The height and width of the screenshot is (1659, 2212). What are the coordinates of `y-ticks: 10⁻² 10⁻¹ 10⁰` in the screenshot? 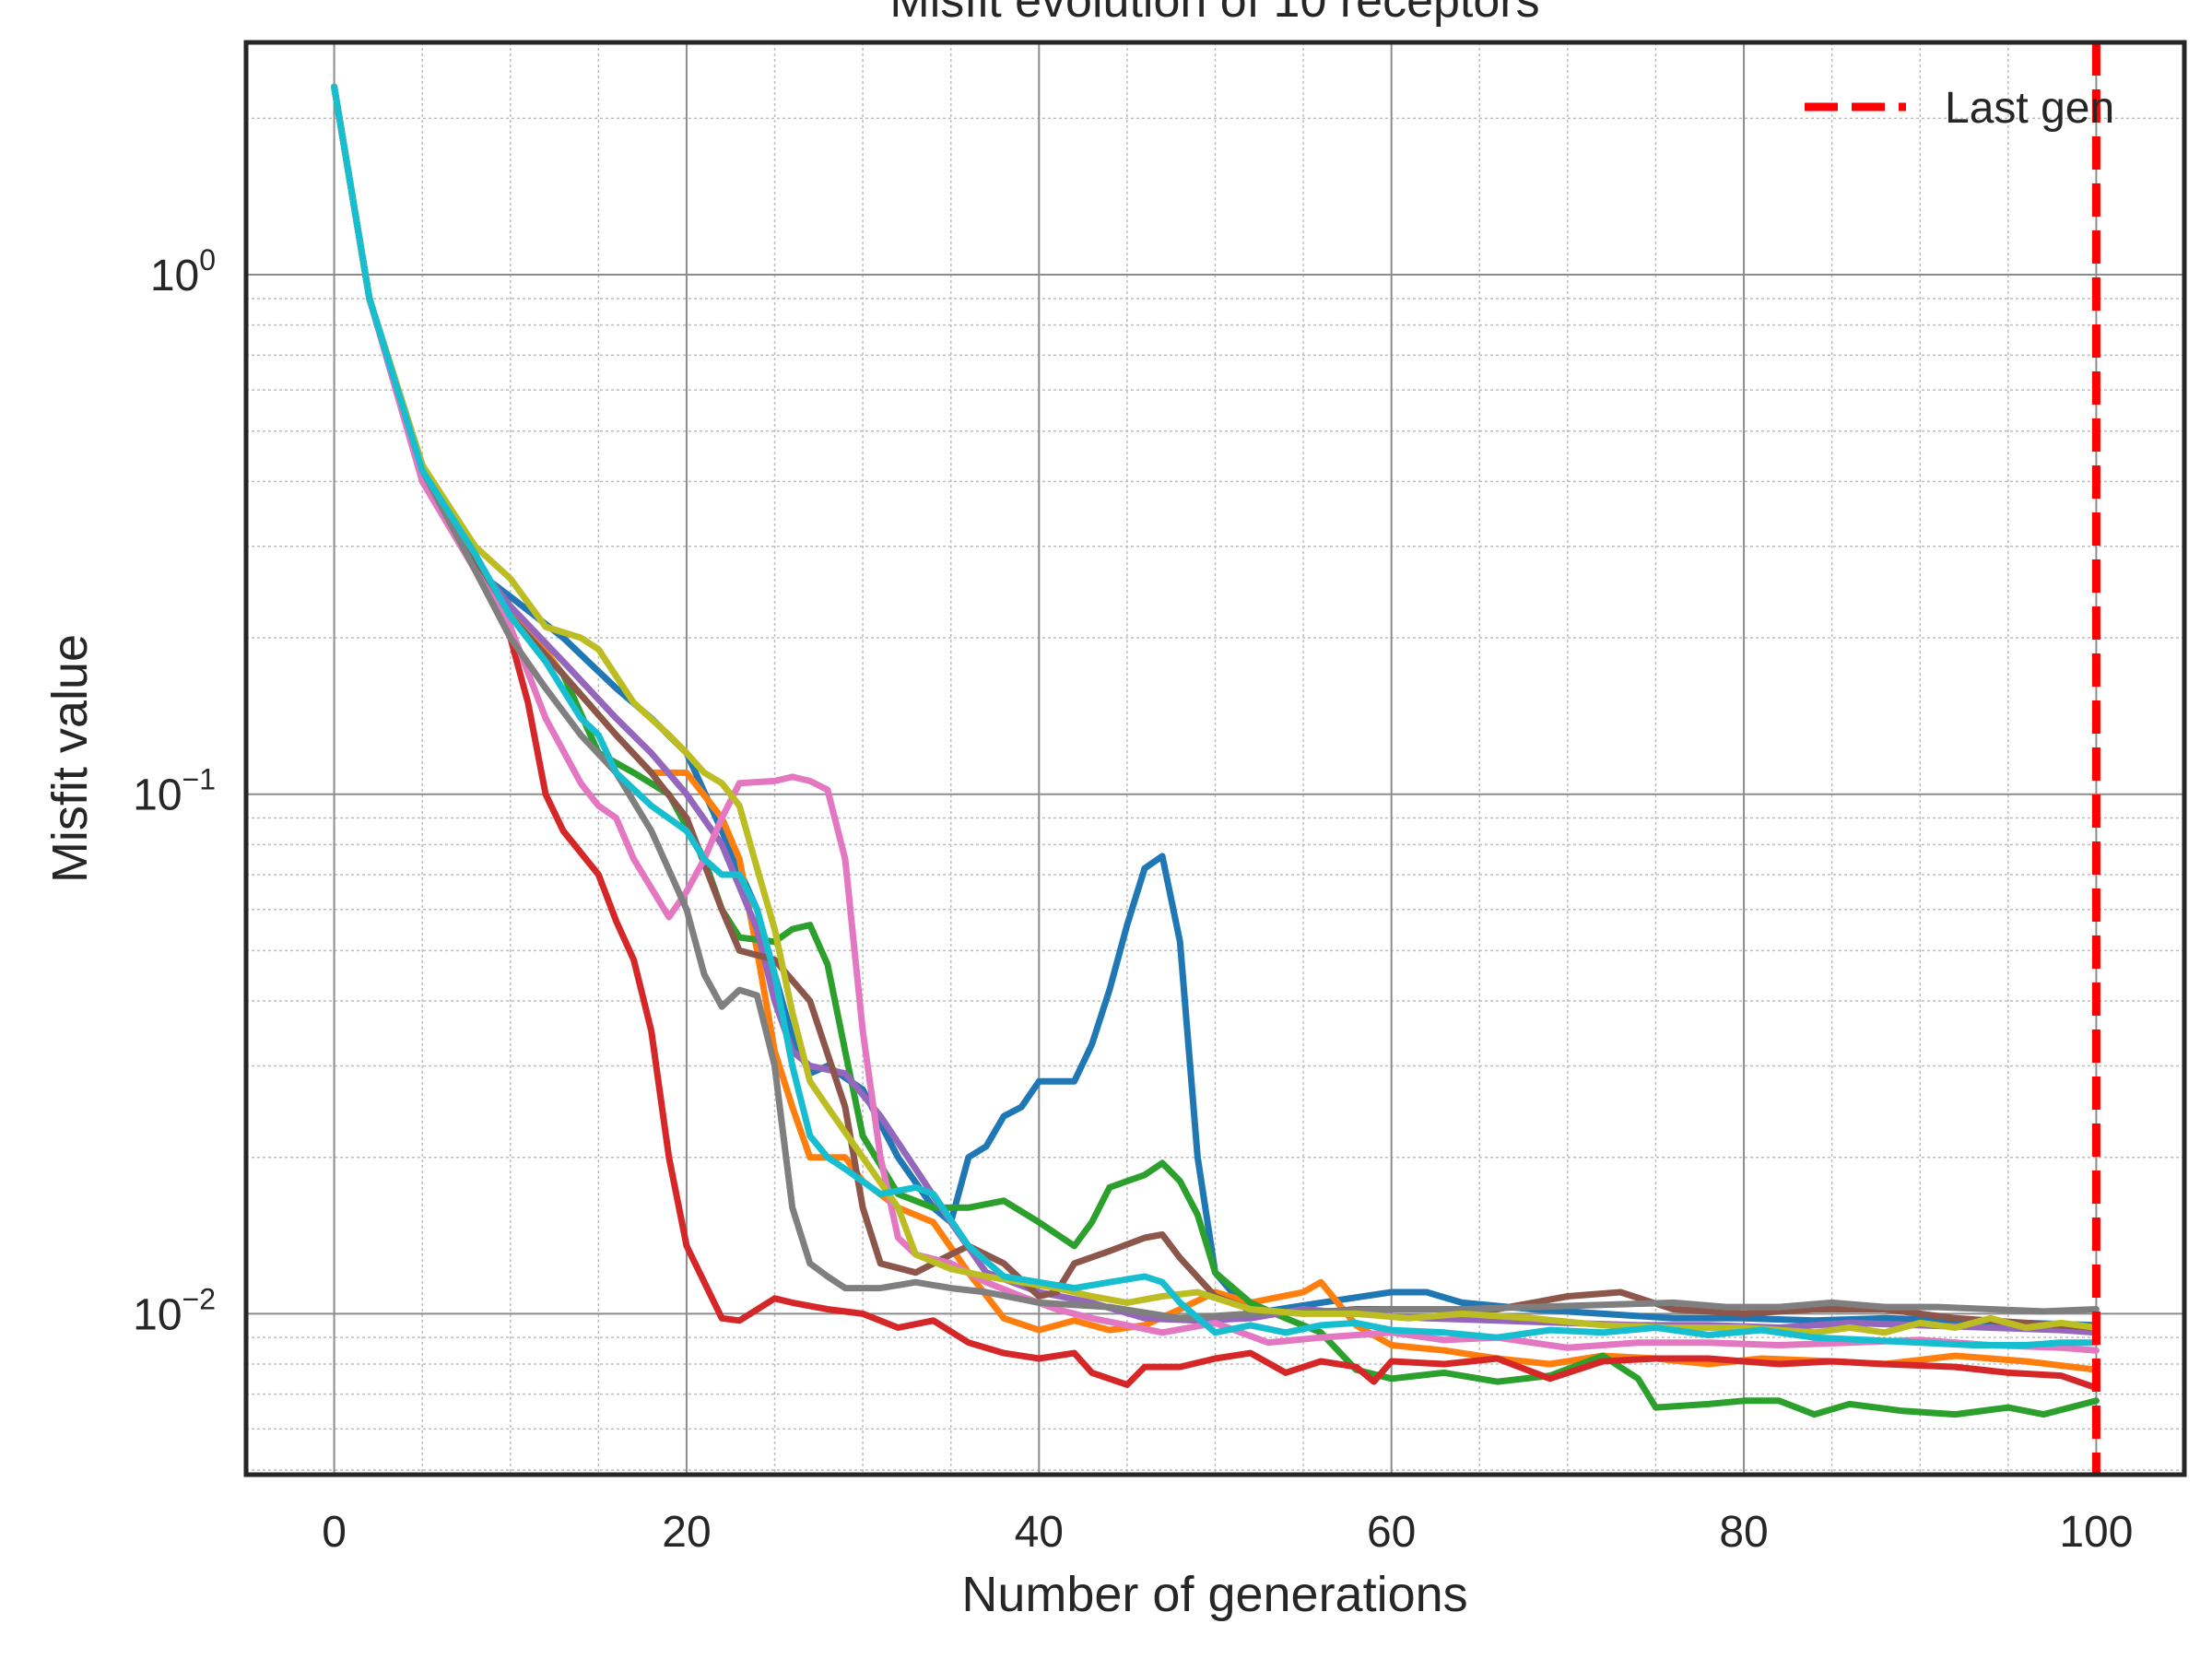 It's located at (174, 791).